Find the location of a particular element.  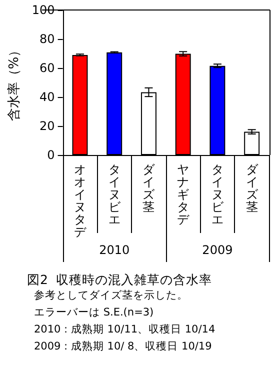

y-axis-title: 含水率（%） is located at coordinates (14, 83).